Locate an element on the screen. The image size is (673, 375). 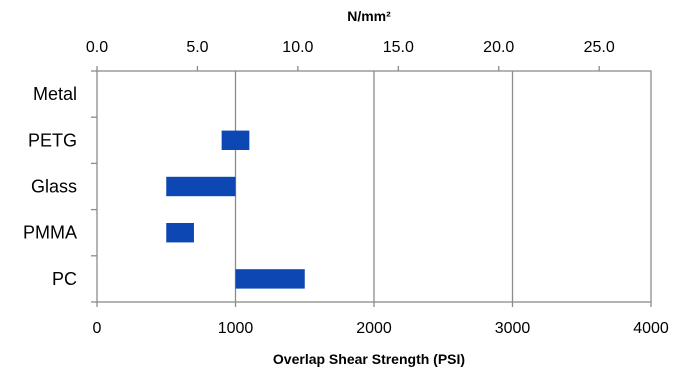
bar-pmma is located at coordinates (180, 232).